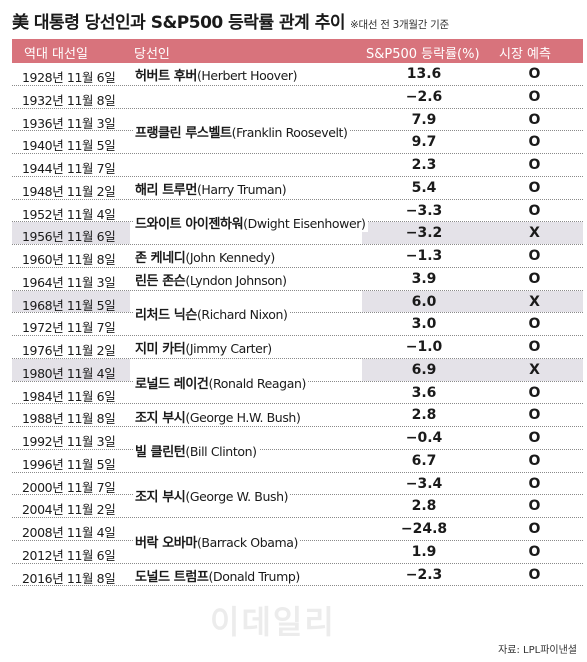 The height and width of the screenshot is (662, 587). What do you see at coordinates (297, 370) in the screenshot?
I see `table-row: 1980년 11월 4일 6.9 X` at bounding box center [297, 370].